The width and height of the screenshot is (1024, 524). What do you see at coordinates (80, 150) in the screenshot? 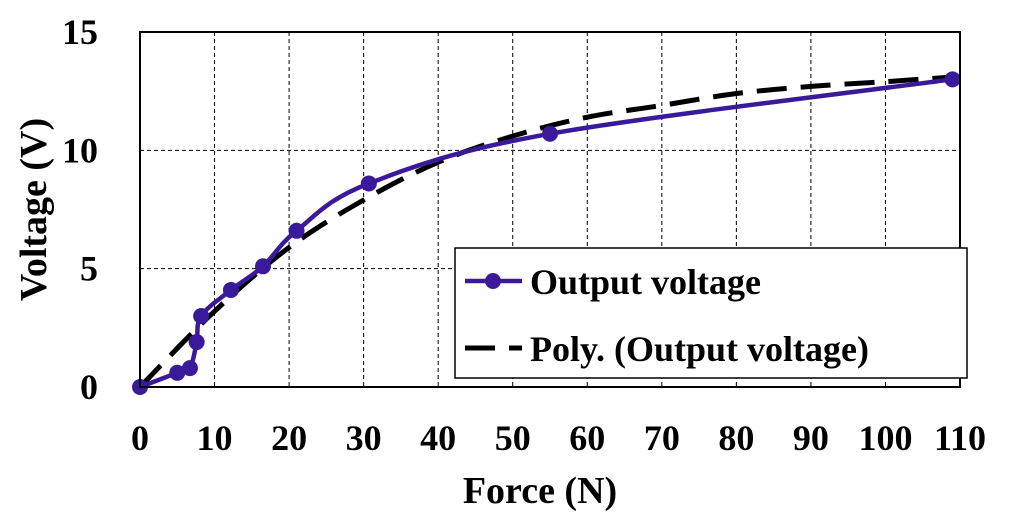
I see `y-tick-label: 10` at bounding box center [80, 150].